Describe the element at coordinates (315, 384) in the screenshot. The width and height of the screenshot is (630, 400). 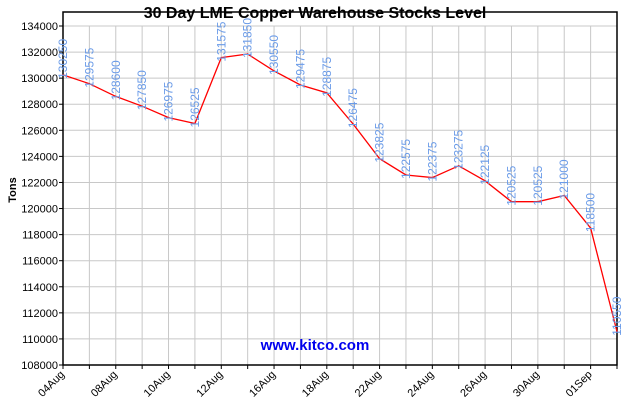
I see `x-tick-label: 18Aug` at that location.